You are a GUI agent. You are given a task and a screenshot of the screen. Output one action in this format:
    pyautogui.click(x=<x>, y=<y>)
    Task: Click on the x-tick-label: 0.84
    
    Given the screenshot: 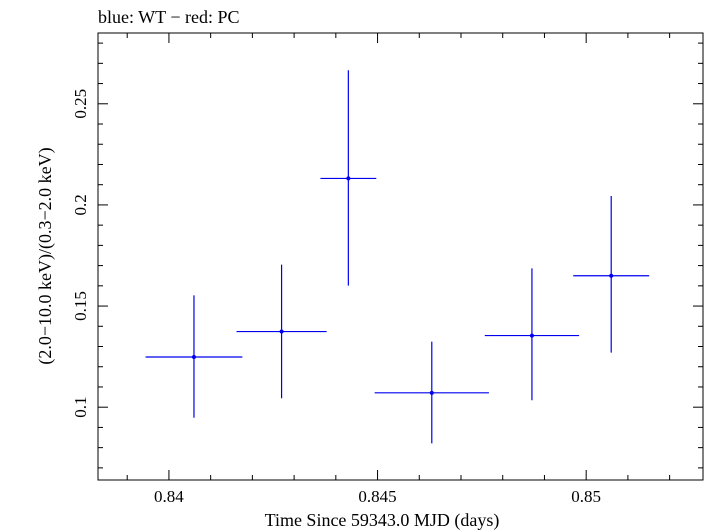 What is the action you would take?
    pyautogui.click(x=169, y=496)
    